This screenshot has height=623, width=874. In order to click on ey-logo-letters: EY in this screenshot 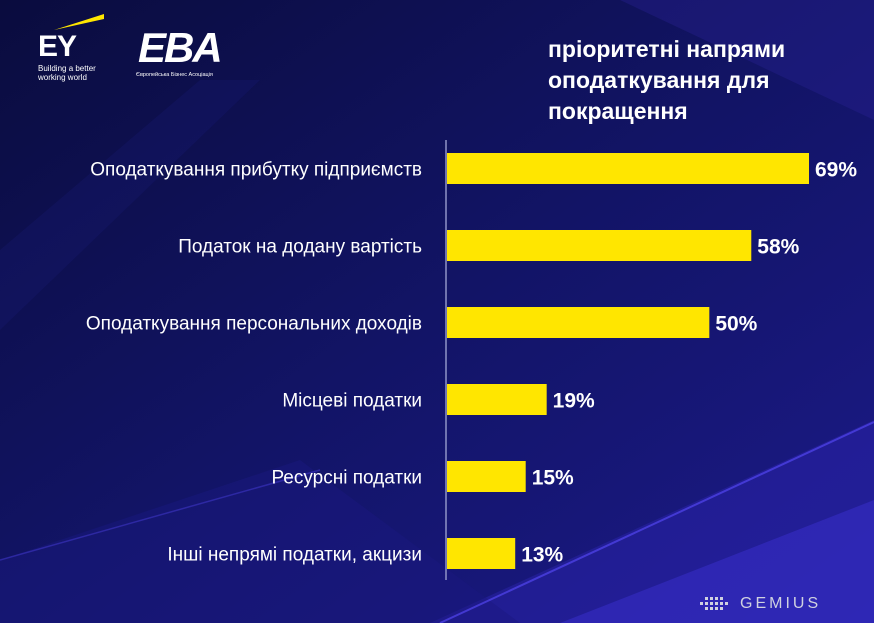, I will do `click(57, 46)`.